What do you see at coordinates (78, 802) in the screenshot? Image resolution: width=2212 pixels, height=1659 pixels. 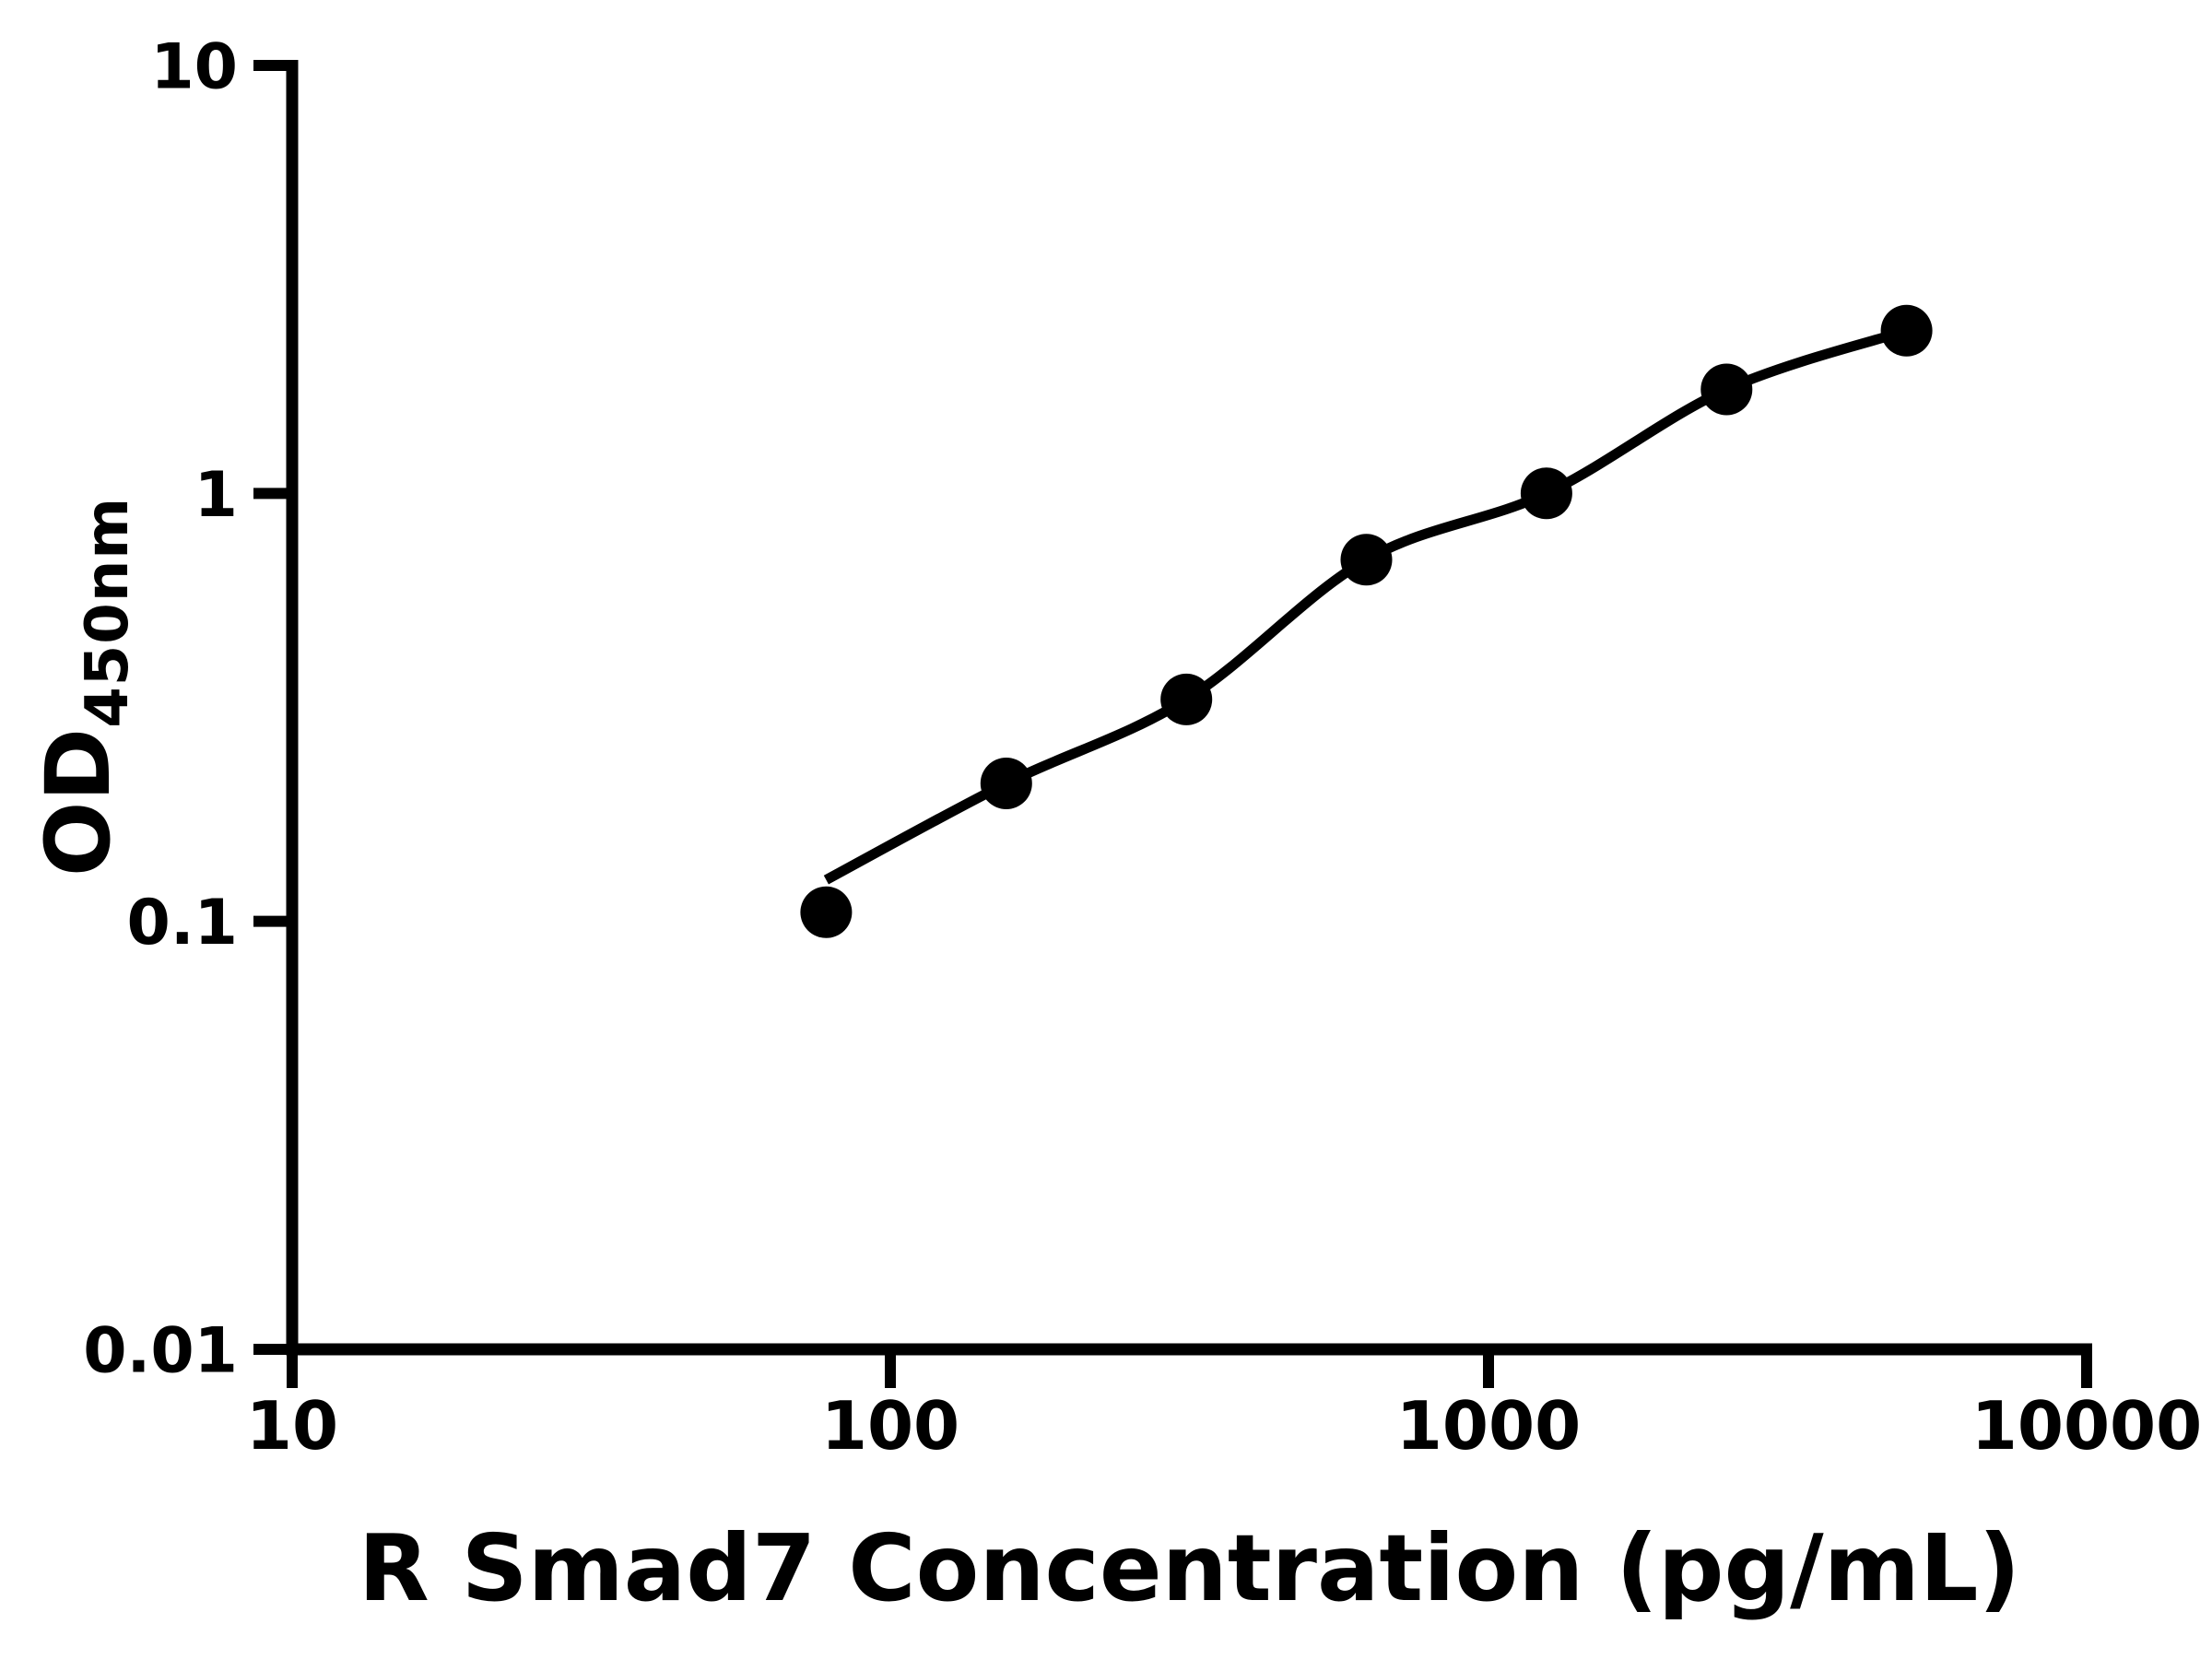 I see `y-axis-title-text: OD` at bounding box center [78, 802].